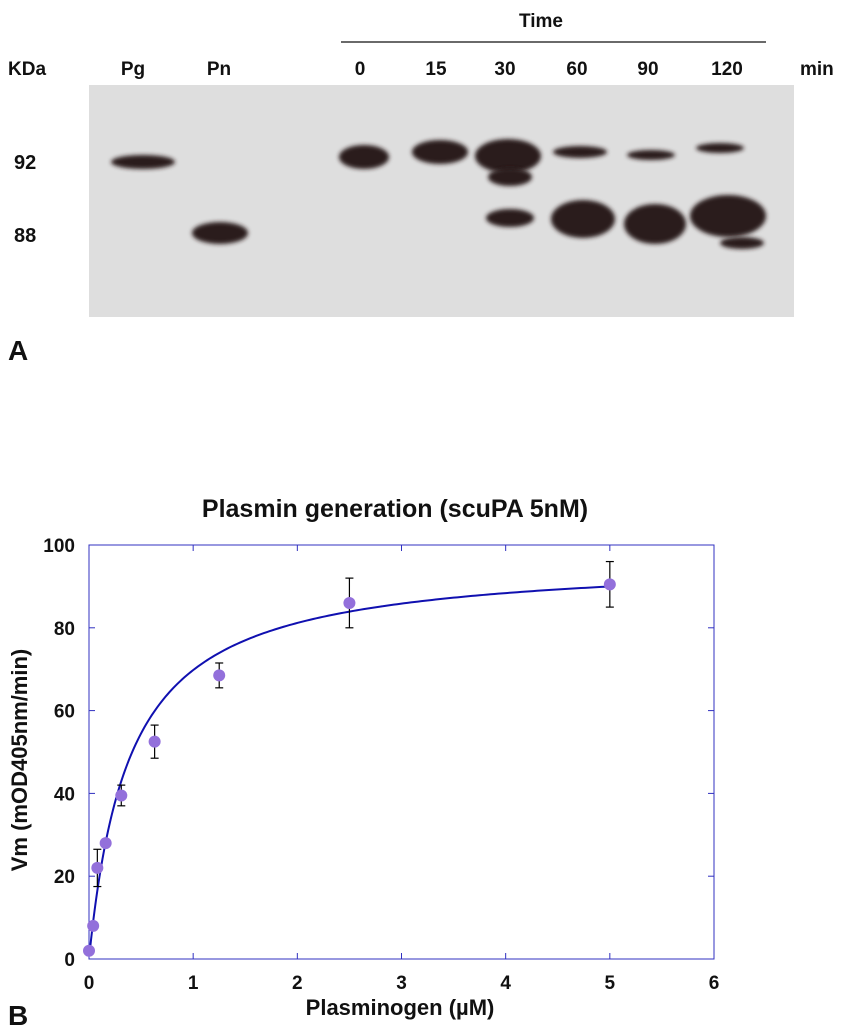 This screenshot has width=851, height=1035. What do you see at coordinates (727, 69) in the screenshot?
I see `lane-label-120: 120` at bounding box center [727, 69].